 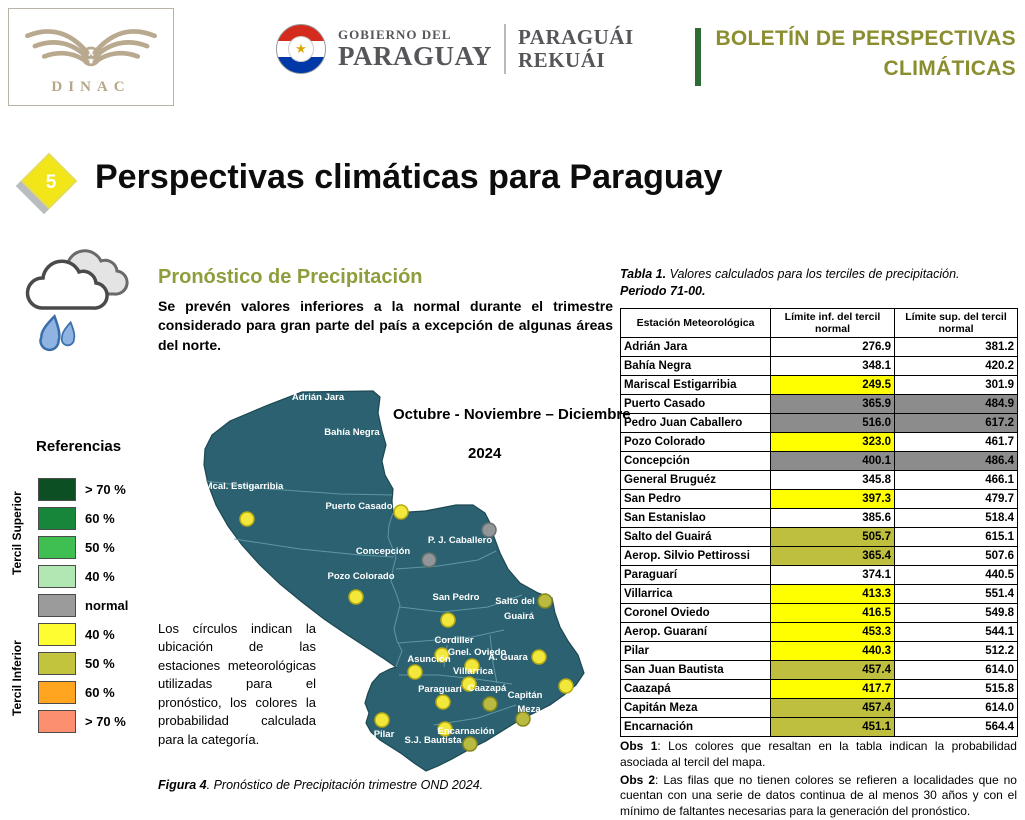 What do you see at coordinates (695, 537) in the screenshot?
I see `station-name-cell: Salto del Guairá` at bounding box center [695, 537].